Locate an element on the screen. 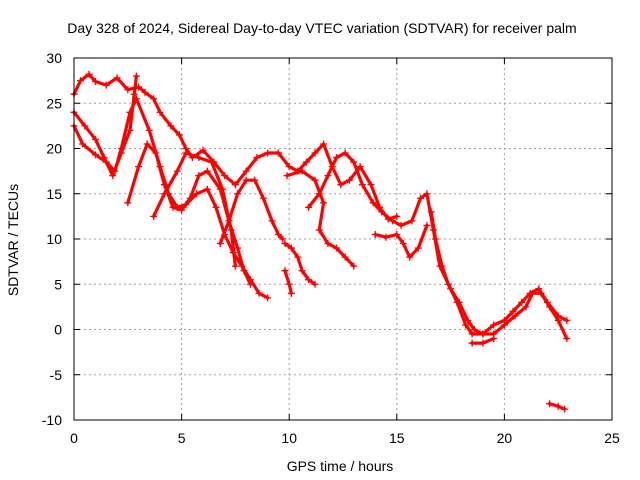 The image size is (640, 480). x-tick-label: 25 is located at coordinates (612, 438).